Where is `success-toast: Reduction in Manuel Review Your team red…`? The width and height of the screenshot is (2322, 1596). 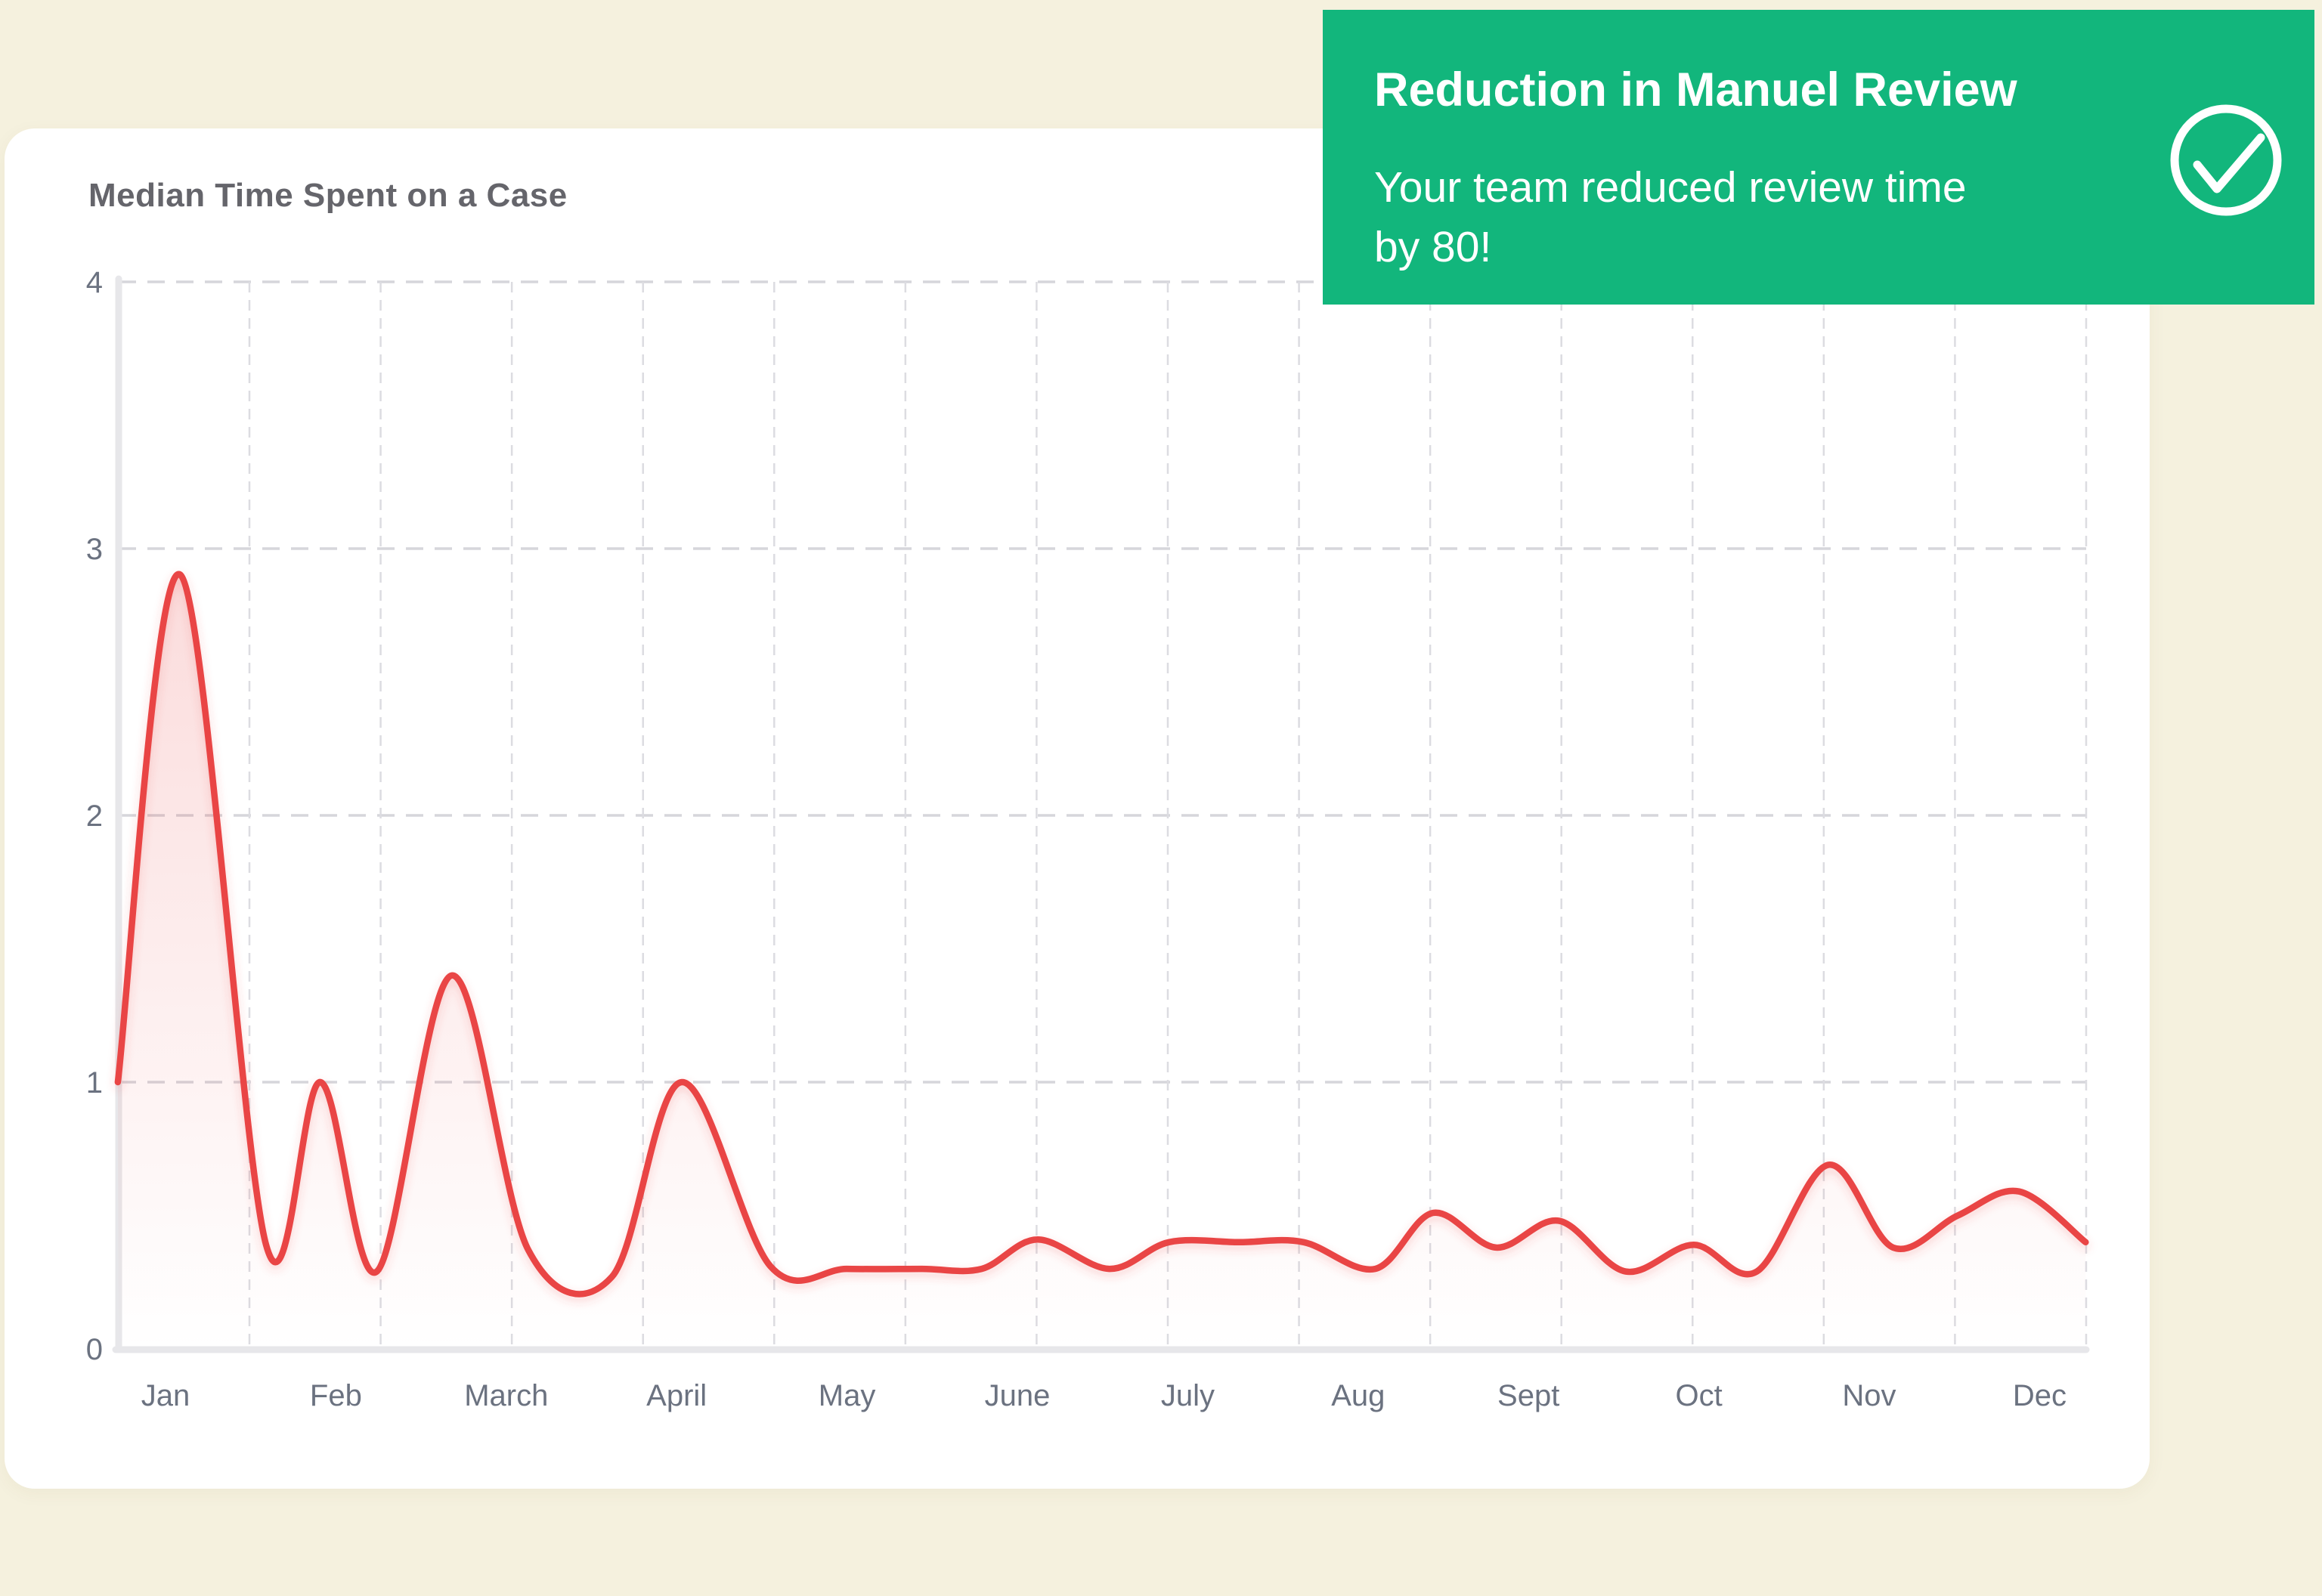 success-toast: Reduction in Manuel Review Your team red… is located at coordinates (1818, 157).